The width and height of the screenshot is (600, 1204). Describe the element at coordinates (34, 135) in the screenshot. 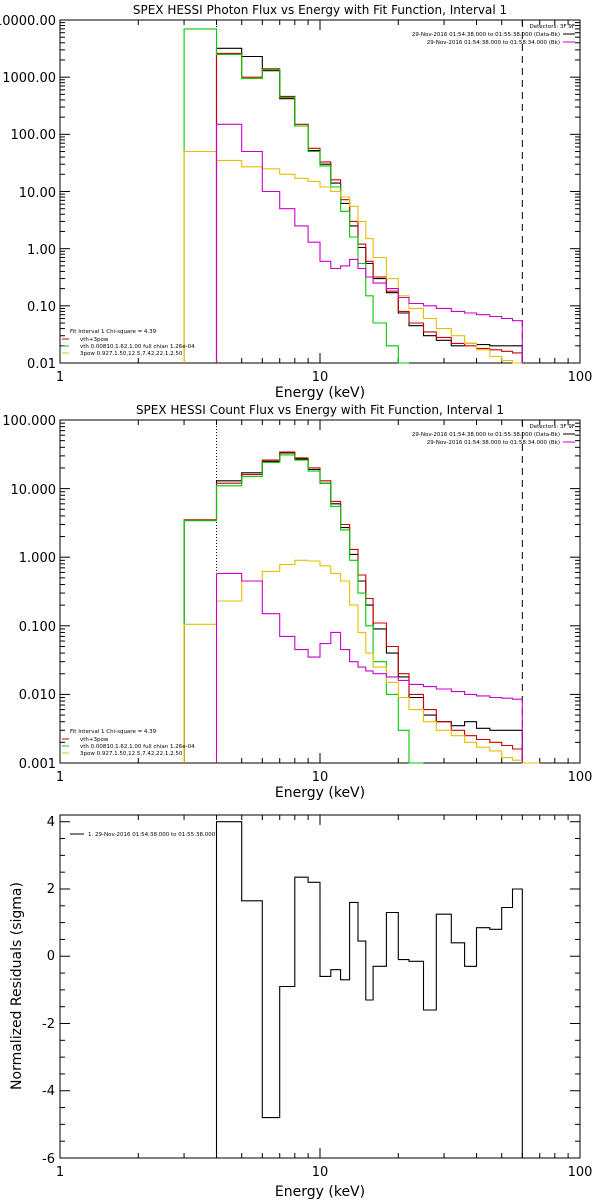

I see `y-tick-label: 100.00` at that location.